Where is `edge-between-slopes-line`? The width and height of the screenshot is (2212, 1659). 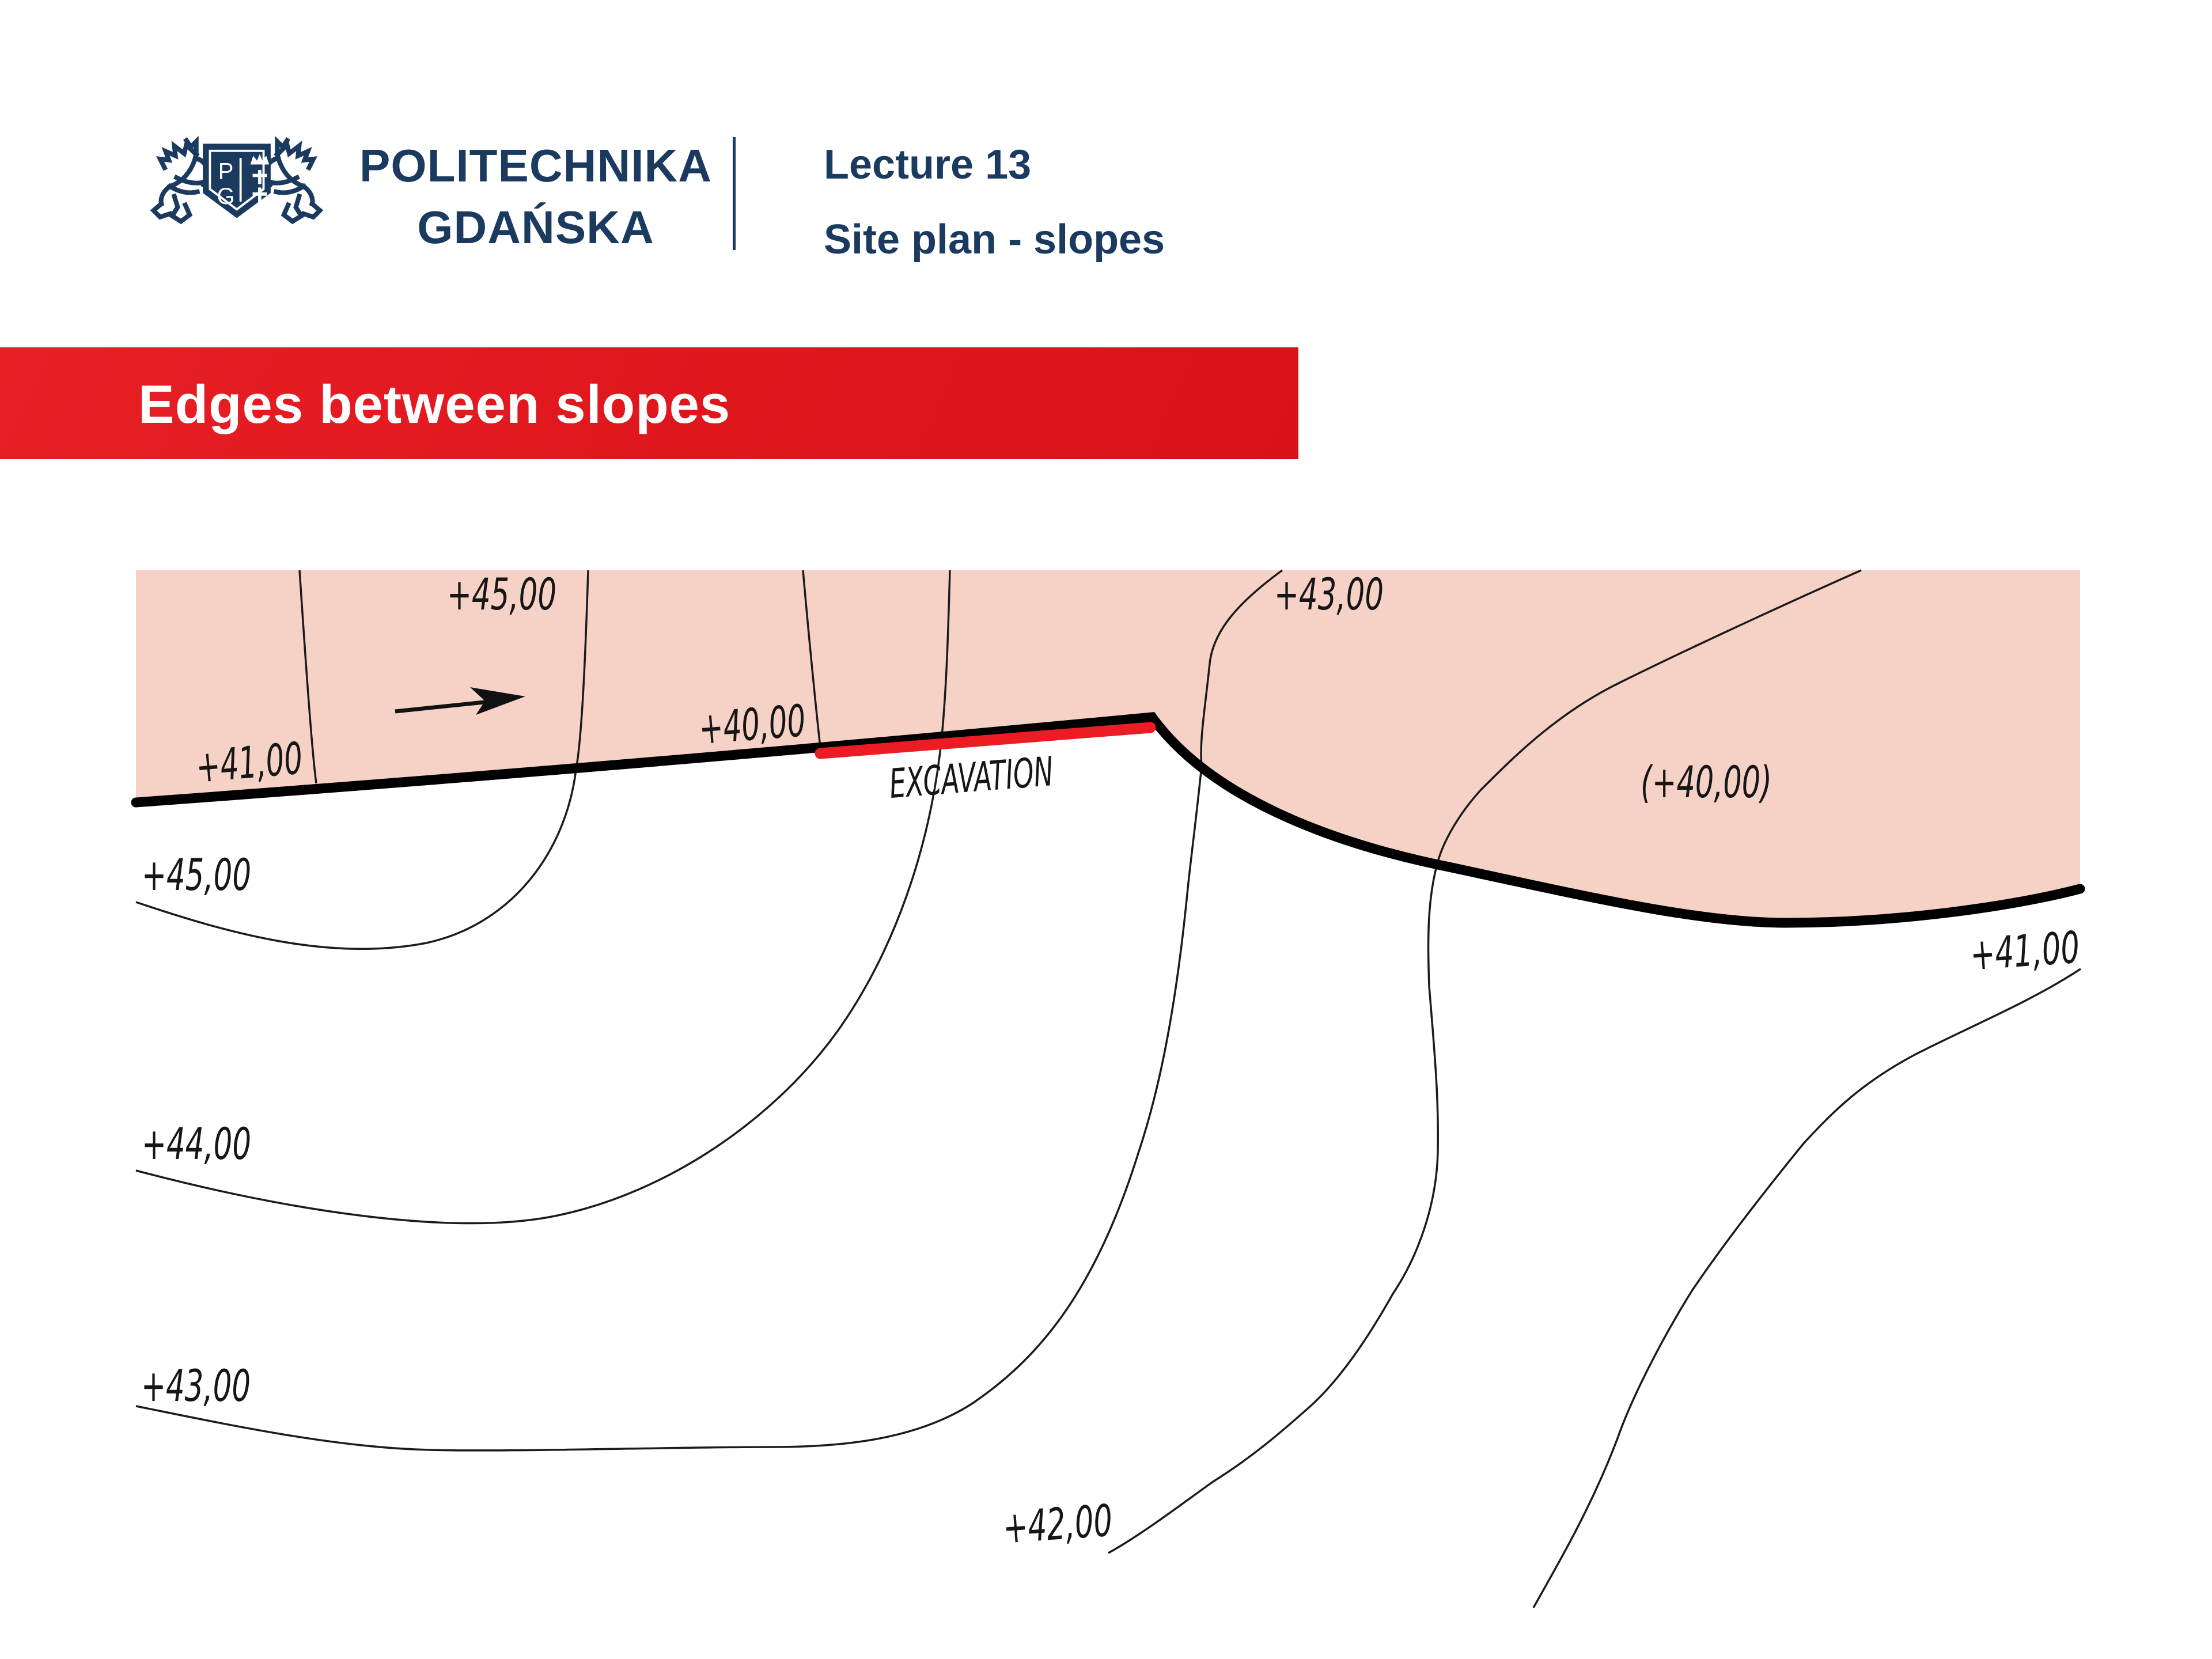 edge-between-slopes-line is located at coordinates (1108, 820).